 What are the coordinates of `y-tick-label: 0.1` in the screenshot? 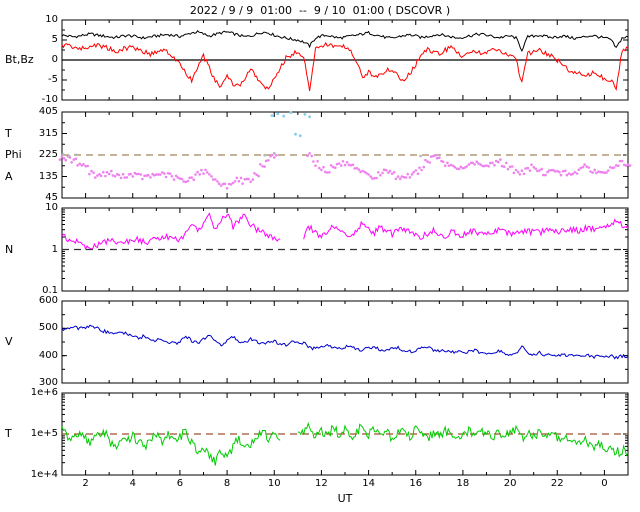 It's located at (50, 290).